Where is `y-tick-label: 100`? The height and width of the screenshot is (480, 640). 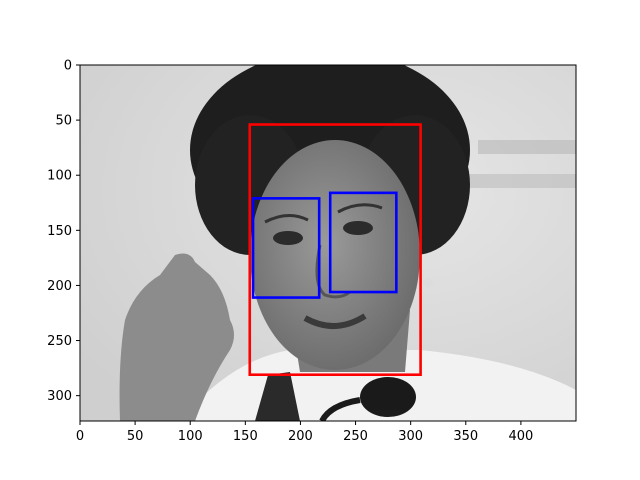 y-tick-label: 100 is located at coordinates (59, 176).